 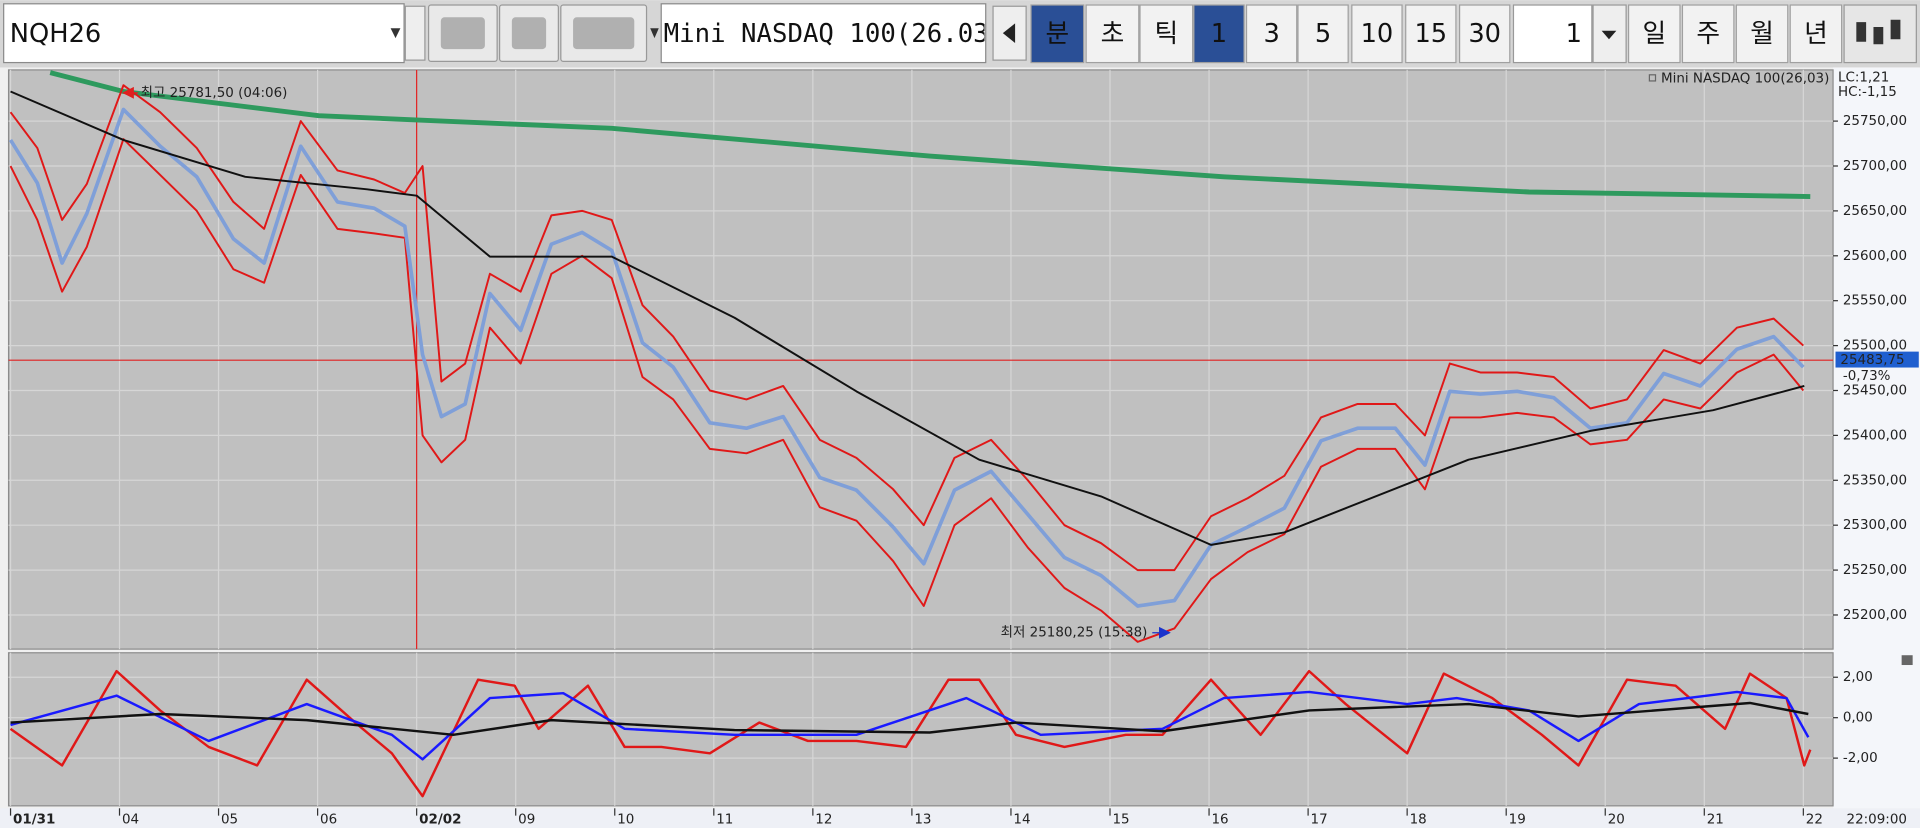 What do you see at coordinates (1120, 819) in the screenshot?
I see `x-tick-label: 15` at bounding box center [1120, 819].